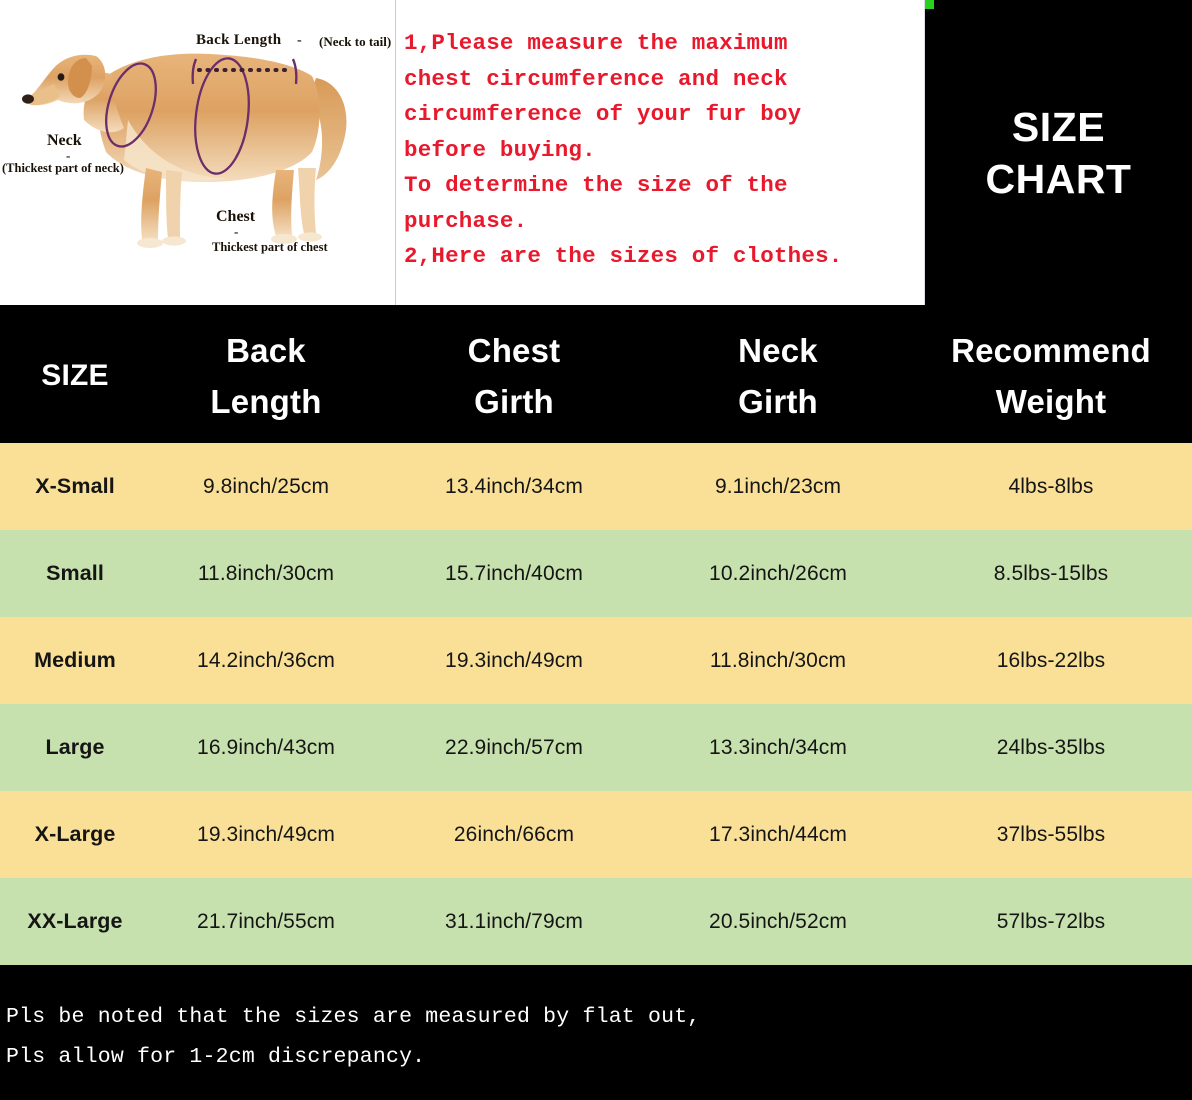 Image resolution: width=1192 pixels, height=1100 pixels. Describe the element at coordinates (514, 660) in the screenshot. I see `cell-chest-girth: 19.3inch/49cm` at that location.